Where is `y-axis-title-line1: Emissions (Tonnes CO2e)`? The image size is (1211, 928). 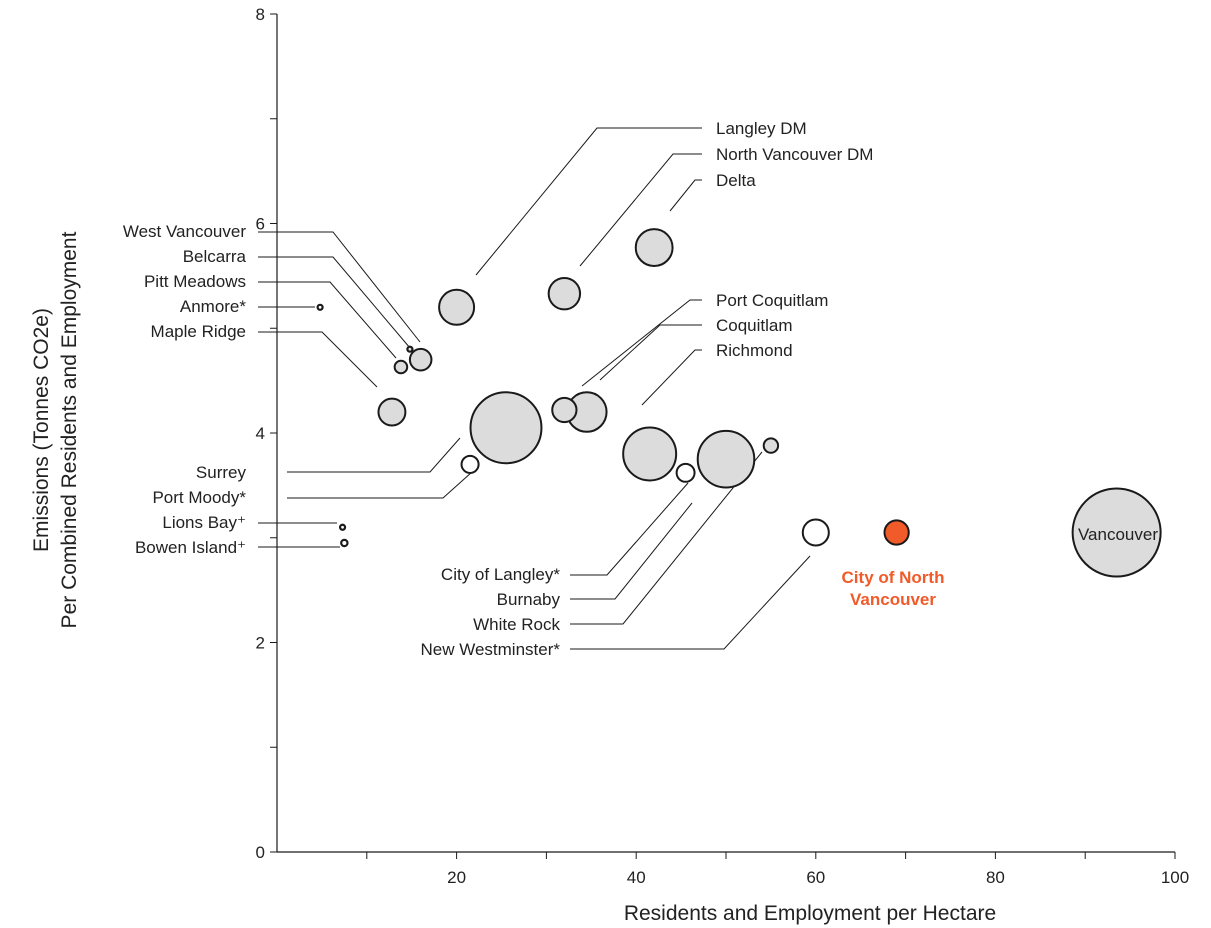 y-axis-title-line1: Emissions (Tonnes CO2e) is located at coordinates (41, 430).